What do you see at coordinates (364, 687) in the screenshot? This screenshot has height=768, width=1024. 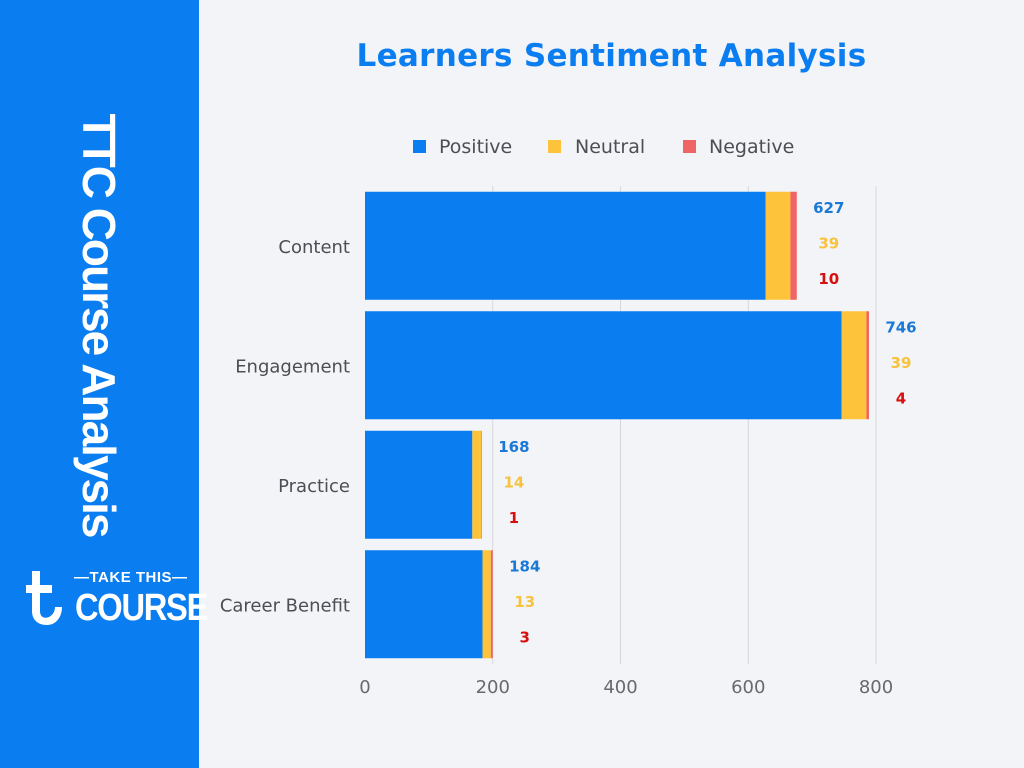 I see `x-tick-label: 0` at bounding box center [364, 687].